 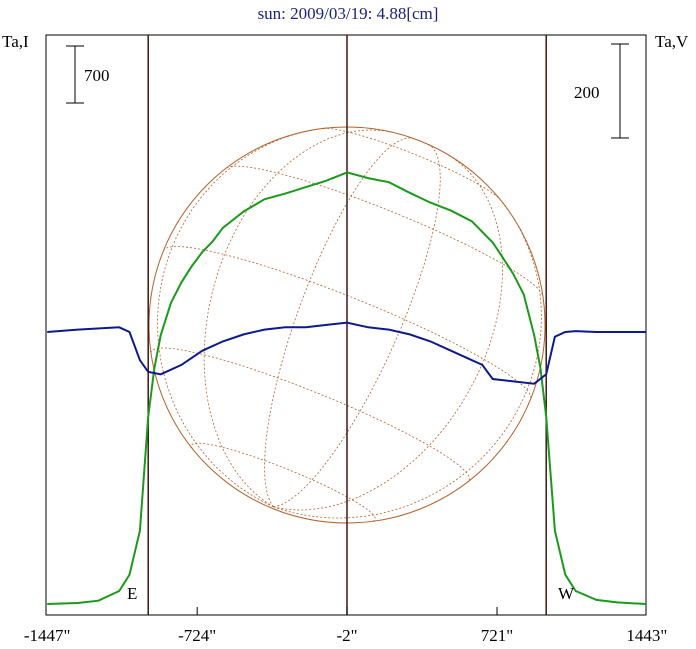 I want to click on x-axis-ticks: -1447" -724" -2" 721" 1443", so click(x=345, y=626).